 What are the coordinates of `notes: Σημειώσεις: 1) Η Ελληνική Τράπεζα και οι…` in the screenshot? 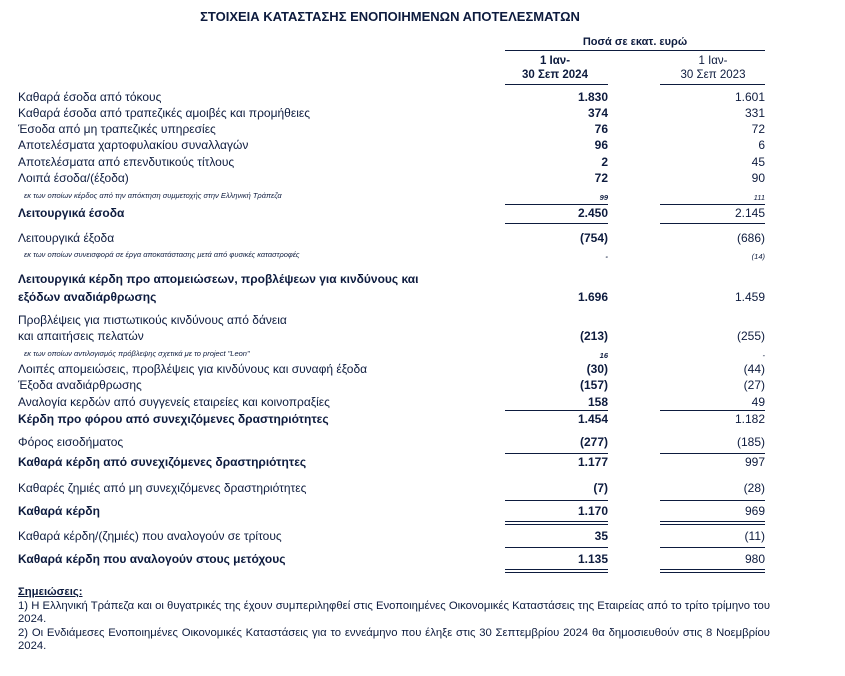 It's located at (394, 620).